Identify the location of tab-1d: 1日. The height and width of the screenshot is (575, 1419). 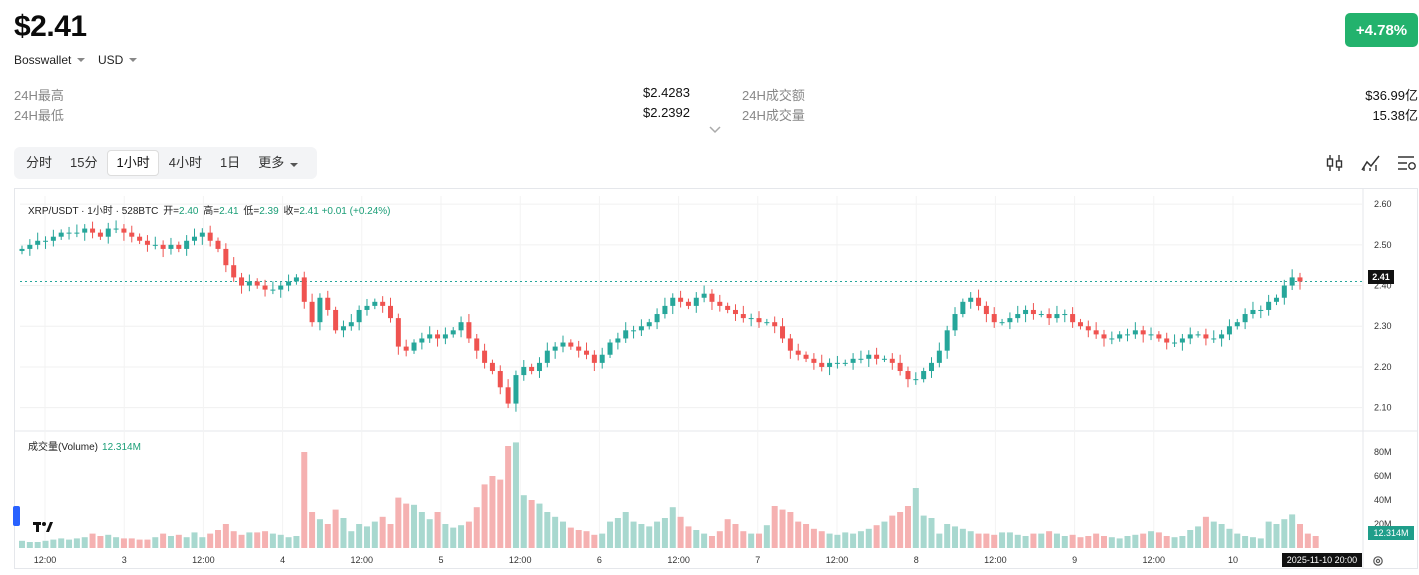
(230, 162).